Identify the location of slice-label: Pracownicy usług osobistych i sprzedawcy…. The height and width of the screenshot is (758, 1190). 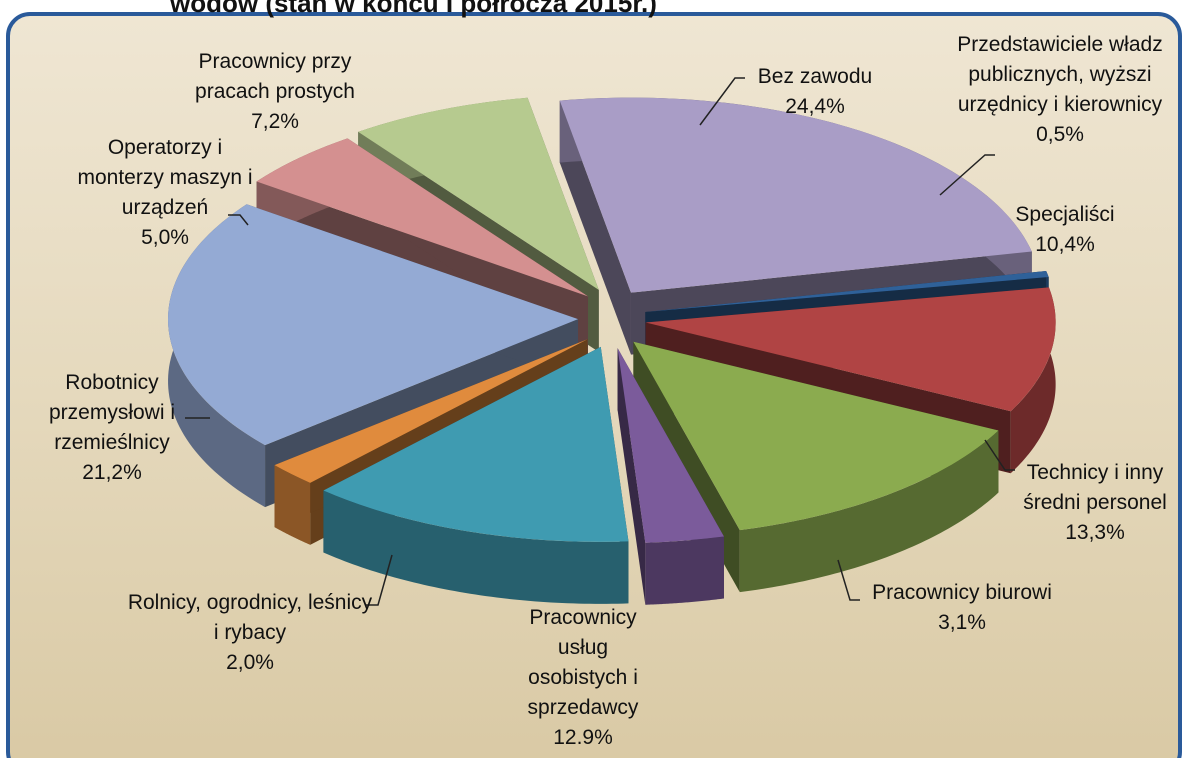
(583, 678).